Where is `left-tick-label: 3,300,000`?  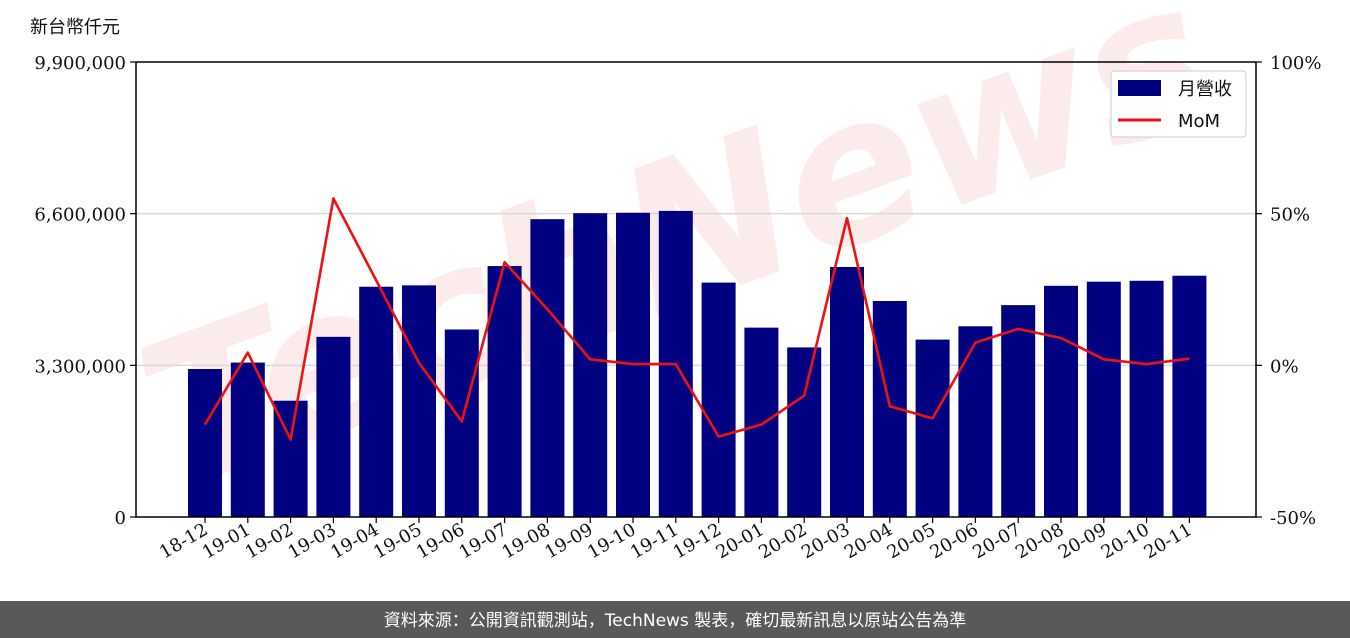
left-tick-label: 3,300,000 is located at coordinates (80, 366).